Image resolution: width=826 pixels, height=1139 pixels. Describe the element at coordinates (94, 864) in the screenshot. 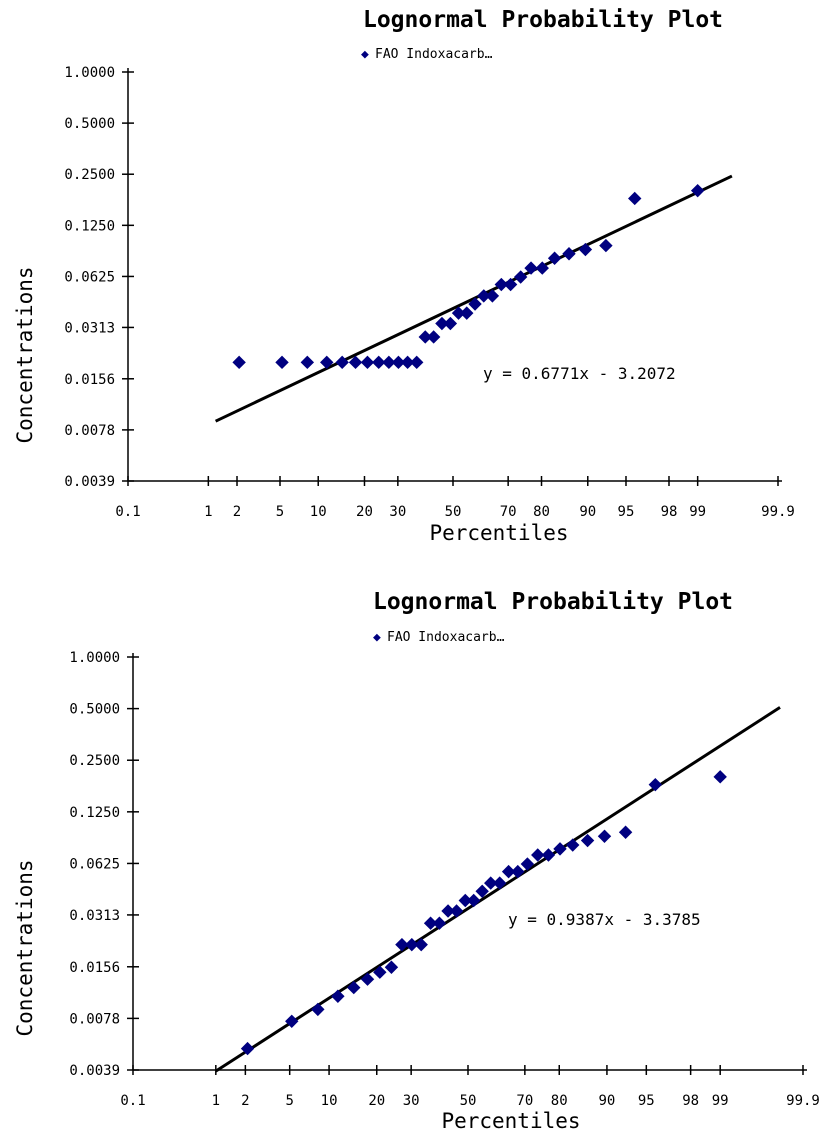

I see `y-tick-label: 0.0625` at that location.